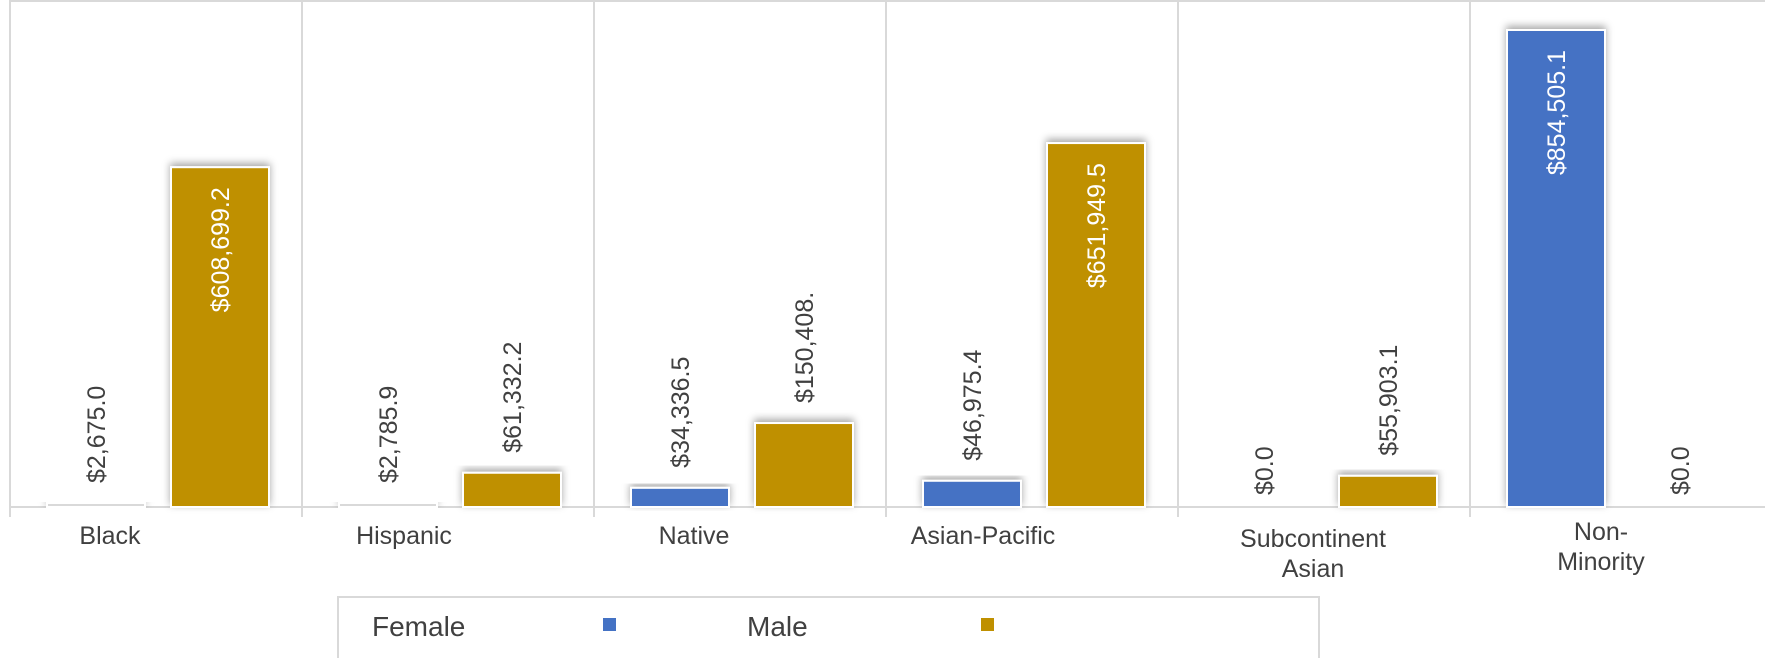 The width and height of the screenshot is (1765, 663). I want to click on data-label-female: $2,785.9, so click(389, 434).